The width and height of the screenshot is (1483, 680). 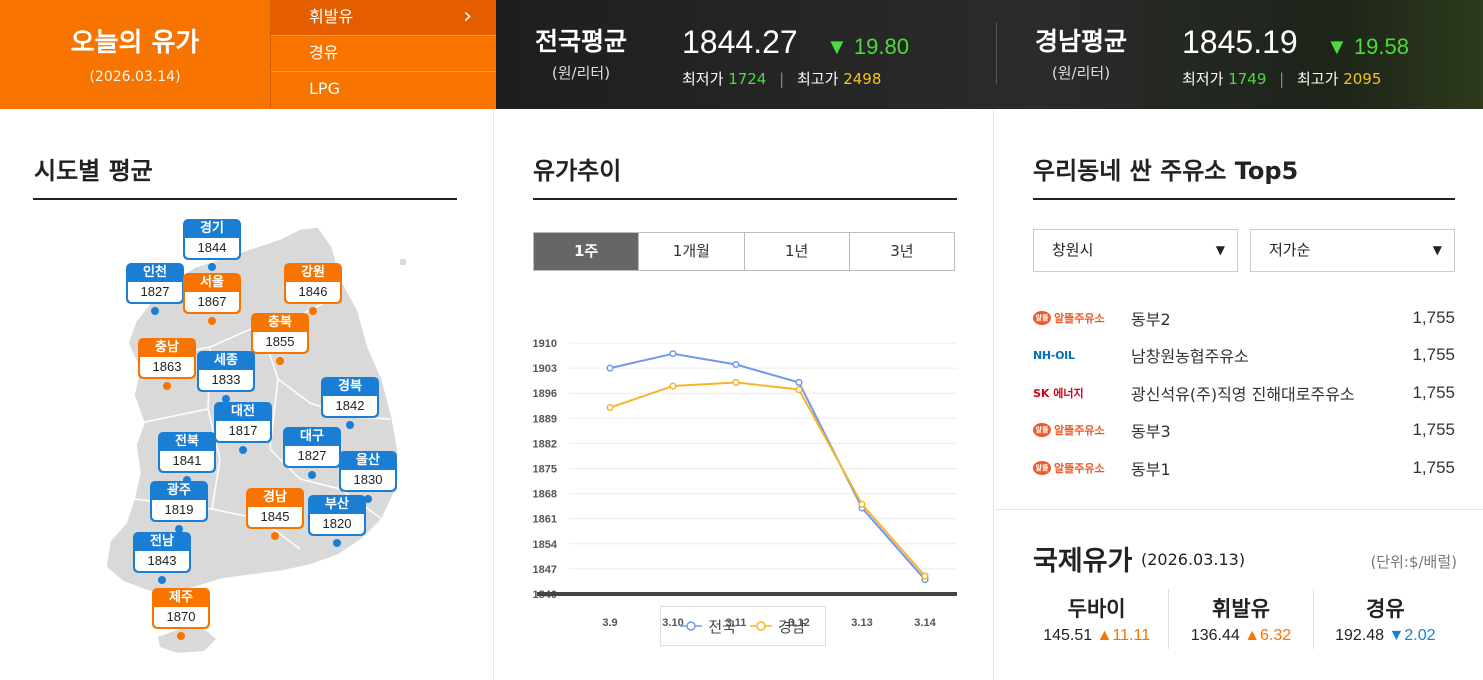 I want to click on region-label: 강원 1846, so click(x=313, y=289).